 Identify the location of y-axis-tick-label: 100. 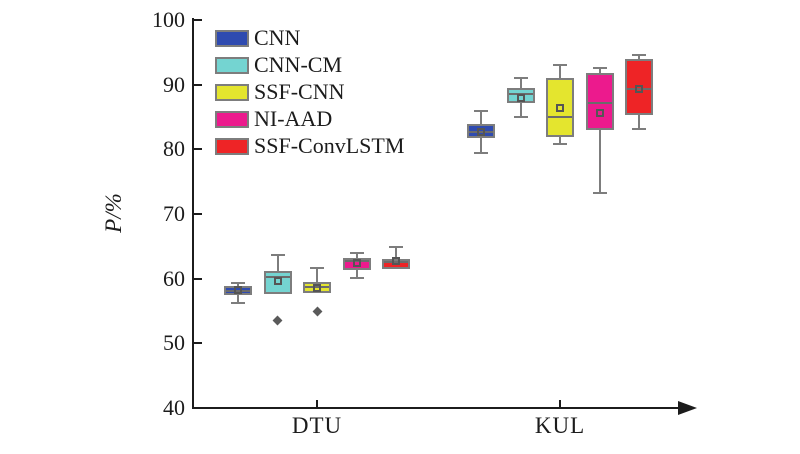
(168, 19).